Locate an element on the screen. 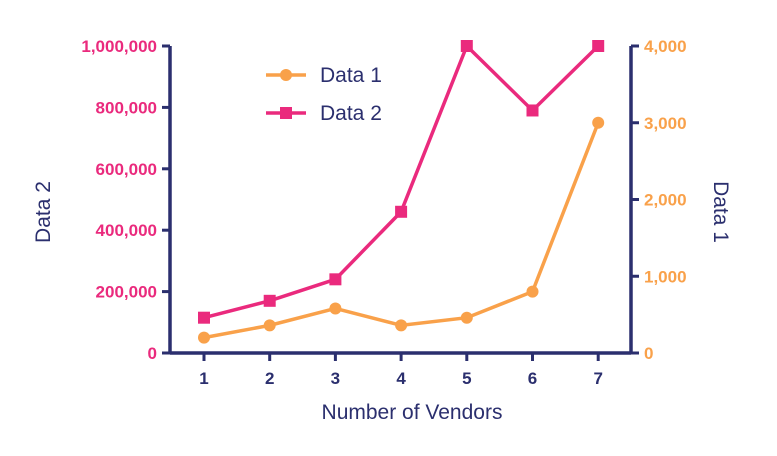 Image resolution: width=777 pixels, height=456 pixels. x-tick-label: 3 is located at coordinates (335, 378).